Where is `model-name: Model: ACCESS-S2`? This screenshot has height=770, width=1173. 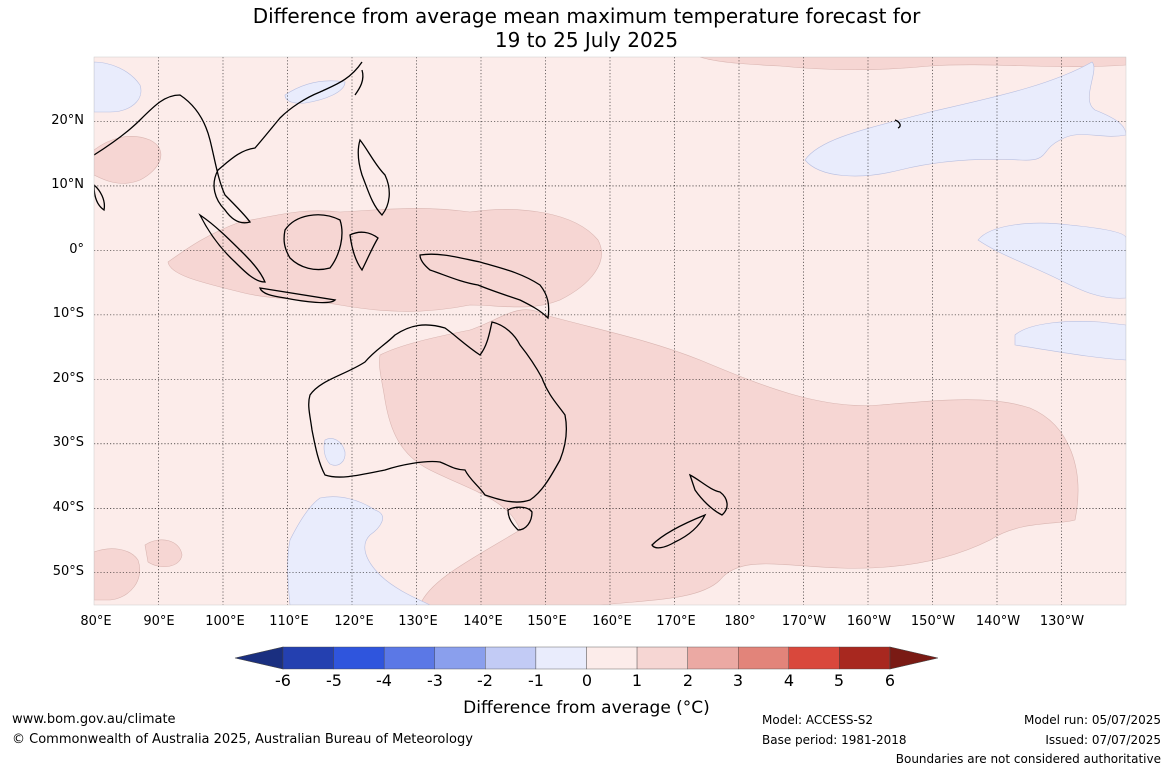 model-name: Model: ACCESS-S2 is located at coordinates (818, 720).